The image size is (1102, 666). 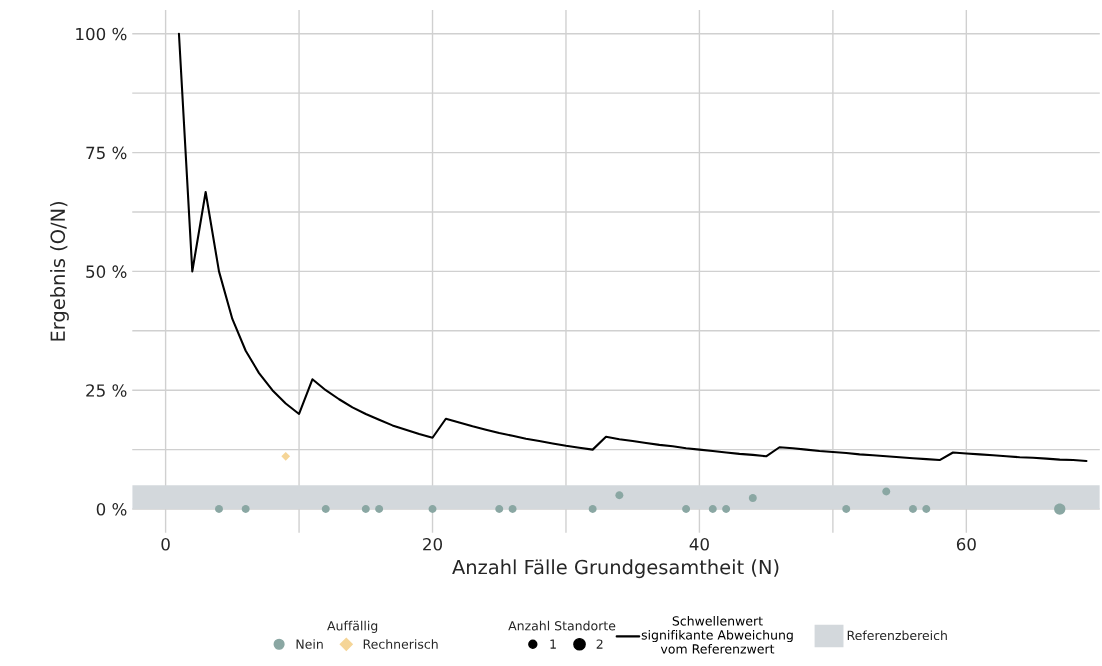 What do you see at coordinates (562, 625) in the screenshot?
I see `text: Anzahl Standorte` at bounding box center [562, 625].